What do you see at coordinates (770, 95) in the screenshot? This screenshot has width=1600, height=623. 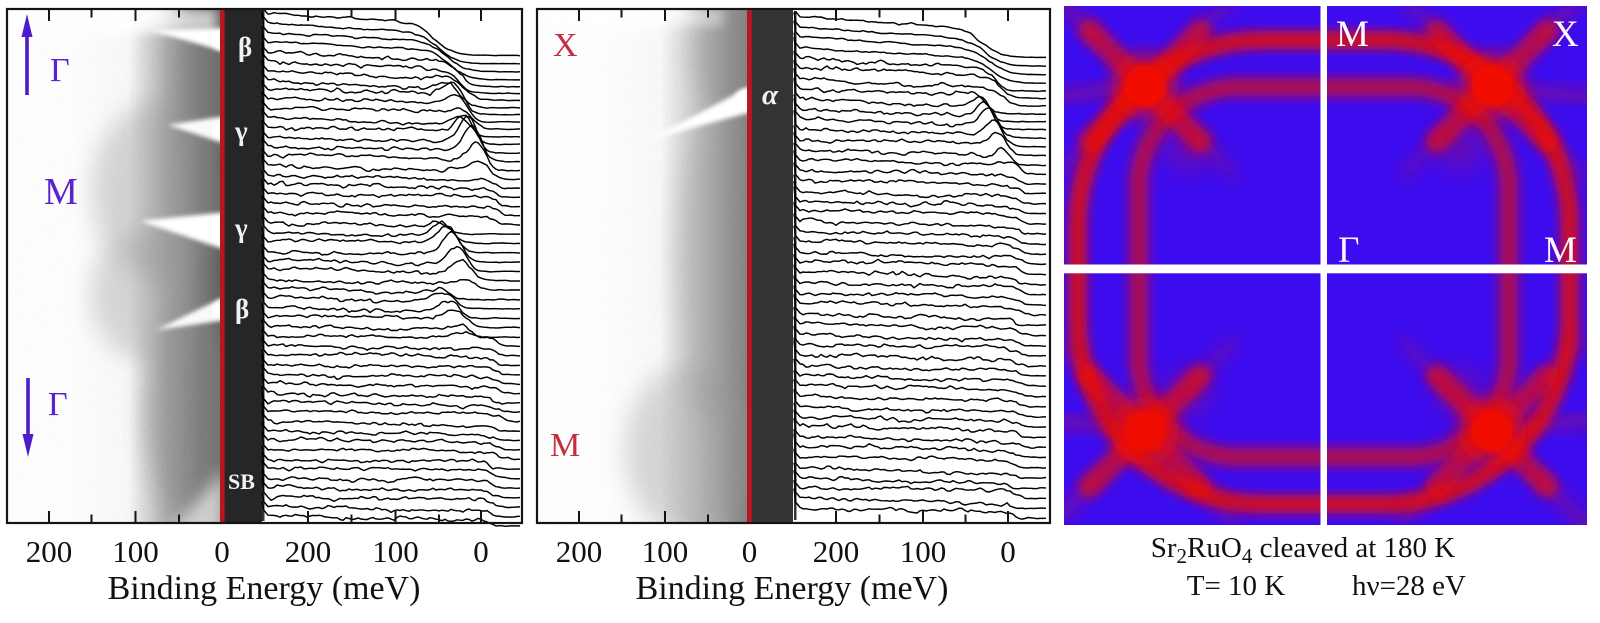 I see `svg-text: α` at bounding box center [770, 95].